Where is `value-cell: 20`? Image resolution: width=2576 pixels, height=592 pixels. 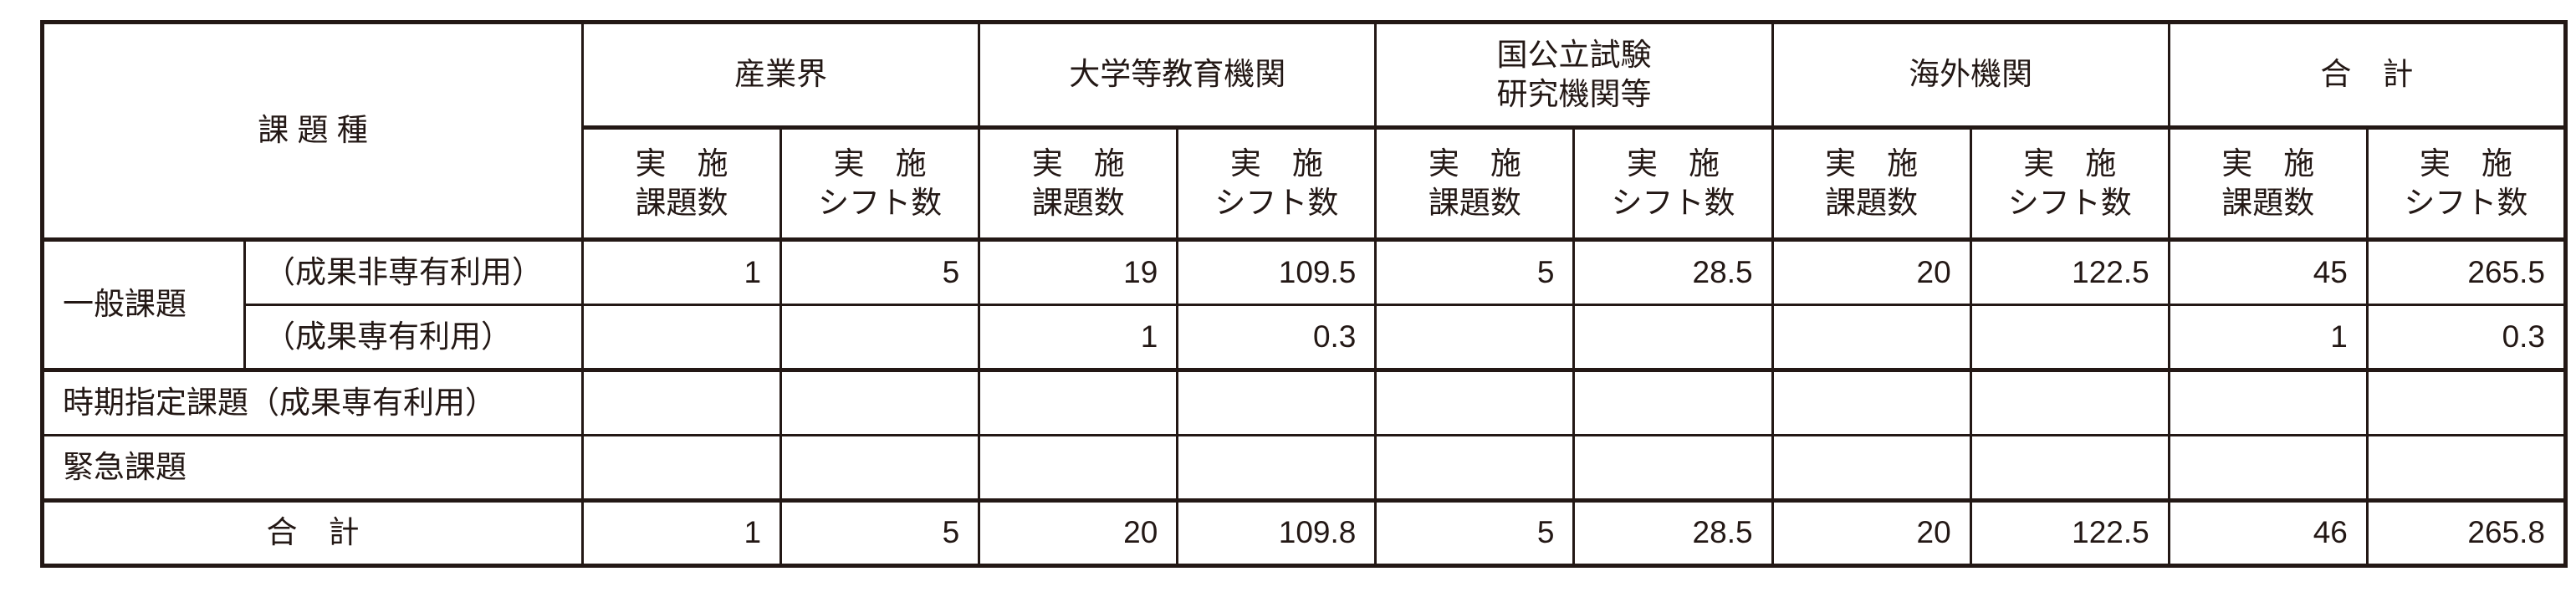
value-cell: 20 is located at coordinates (1871, 272).